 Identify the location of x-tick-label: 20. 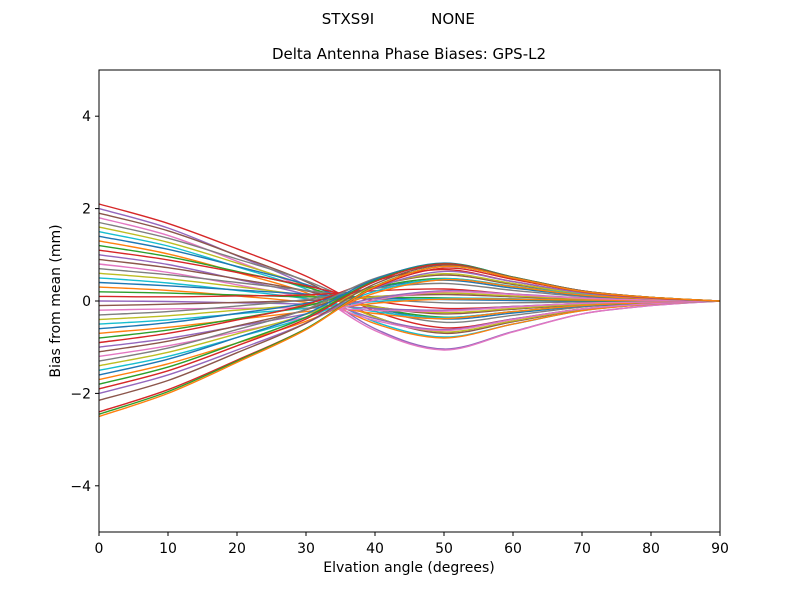
(237, 549).